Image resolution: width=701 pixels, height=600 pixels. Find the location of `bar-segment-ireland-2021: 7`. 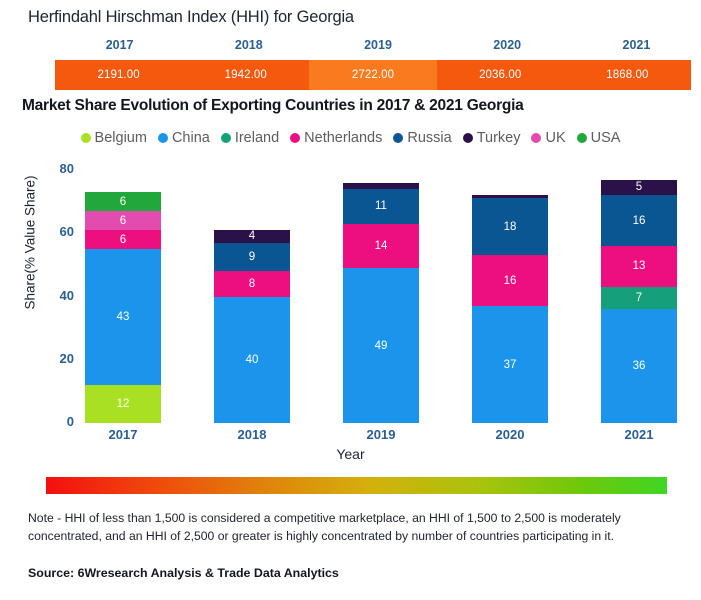

bar-segment-ireland-2021: 7 is located at coordinates (639, 298).